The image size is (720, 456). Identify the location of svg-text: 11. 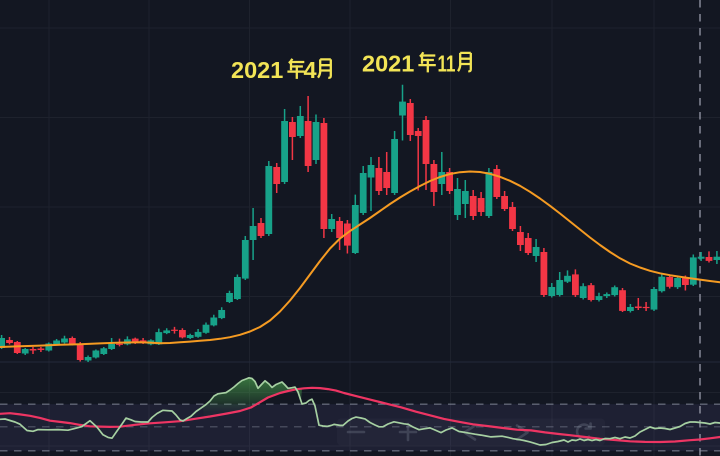
(447, 64).